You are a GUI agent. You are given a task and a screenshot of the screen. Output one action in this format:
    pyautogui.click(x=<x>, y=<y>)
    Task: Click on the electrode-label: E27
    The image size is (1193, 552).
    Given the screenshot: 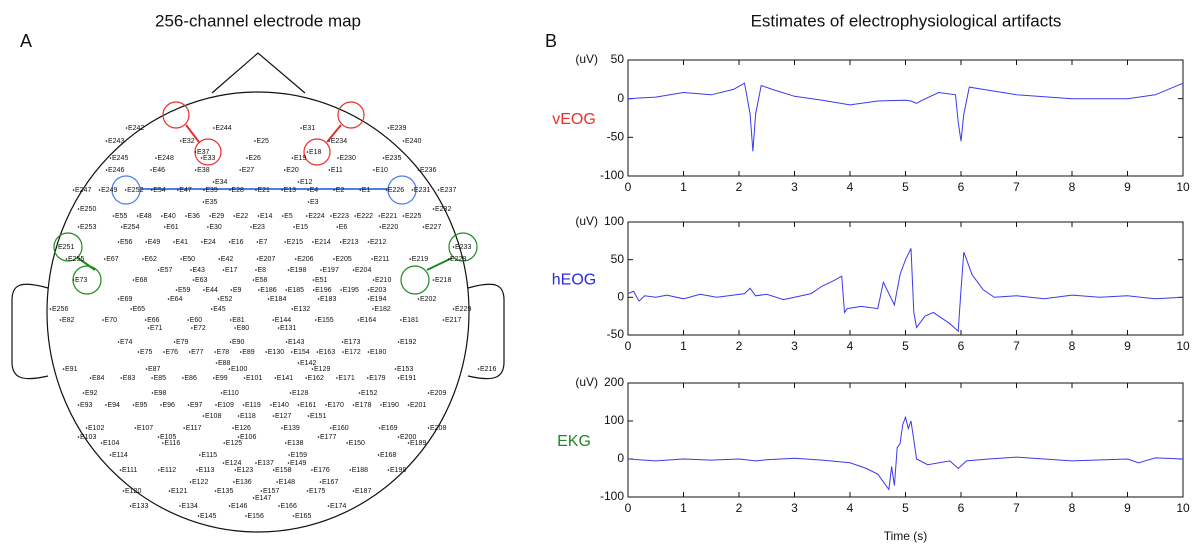 What is the action you would take?
    pyautogui.click(x=248, y=170)
    